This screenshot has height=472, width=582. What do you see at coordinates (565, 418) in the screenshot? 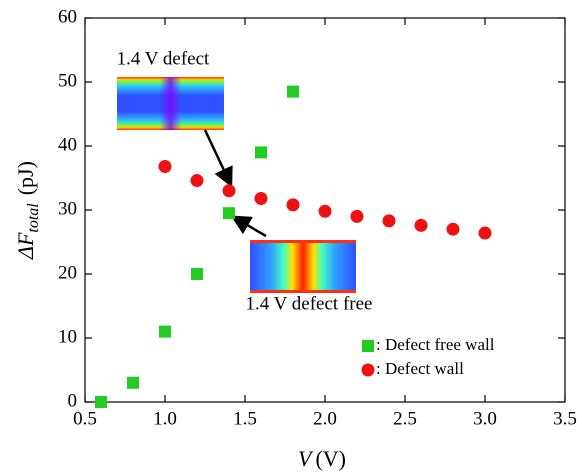
I see `x-tick-label: 3.5` at bounding box center [565, 418].